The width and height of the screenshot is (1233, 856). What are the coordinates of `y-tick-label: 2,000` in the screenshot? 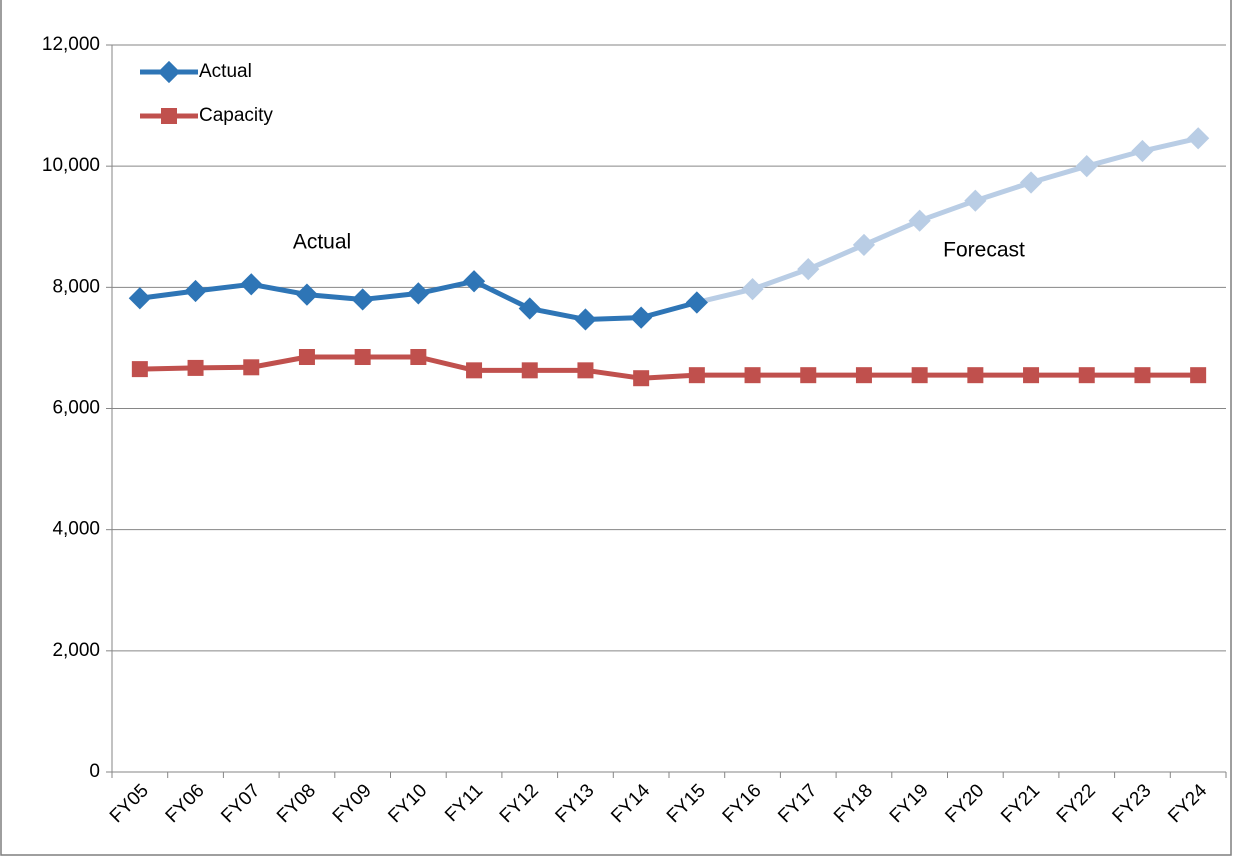 It's located at (76, 650).